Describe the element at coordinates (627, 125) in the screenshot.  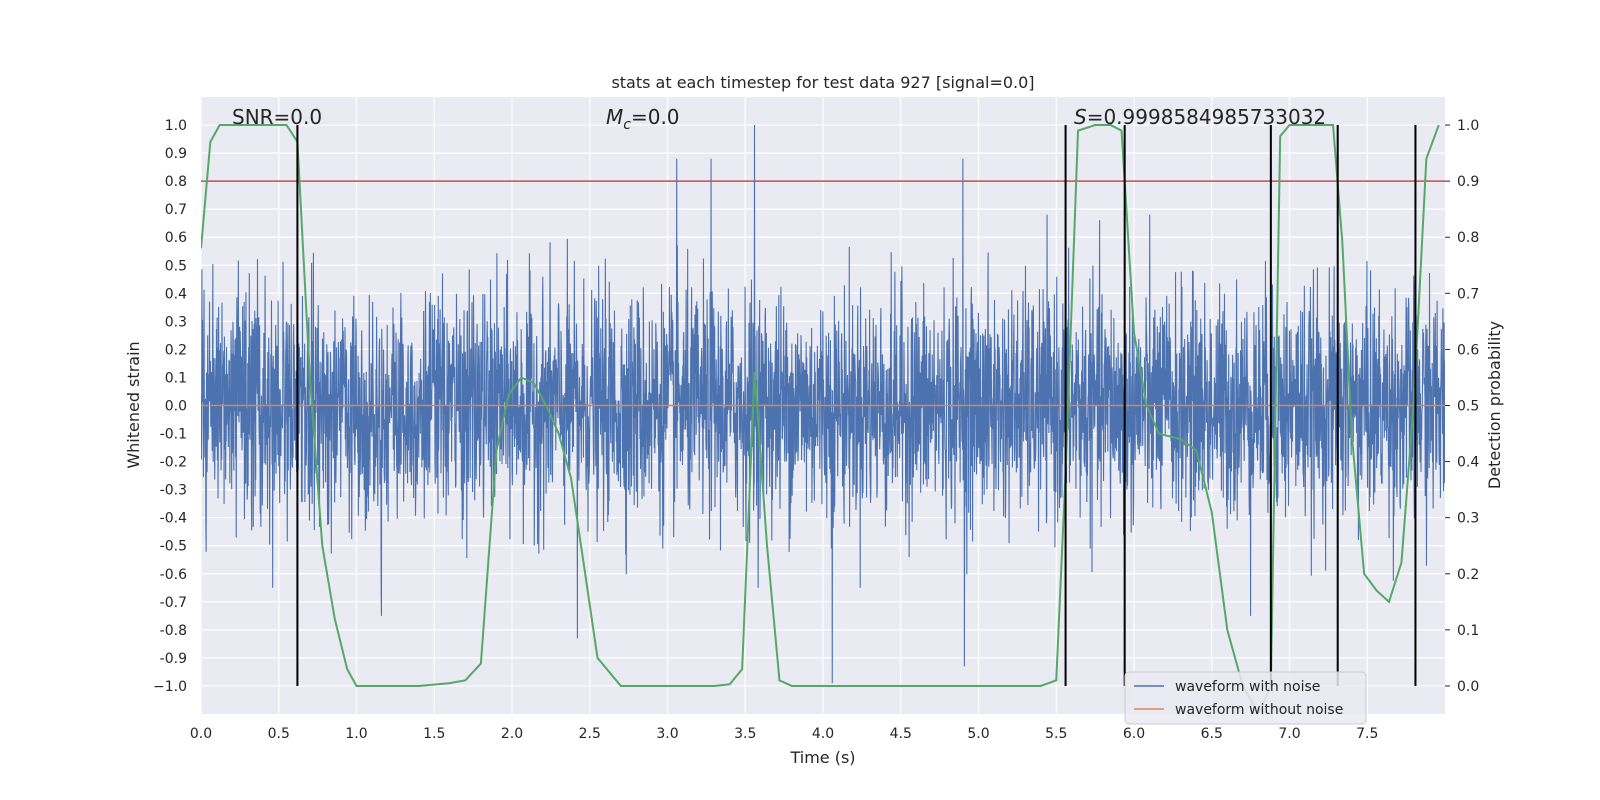
I see `mc-subscript: c` at that location.